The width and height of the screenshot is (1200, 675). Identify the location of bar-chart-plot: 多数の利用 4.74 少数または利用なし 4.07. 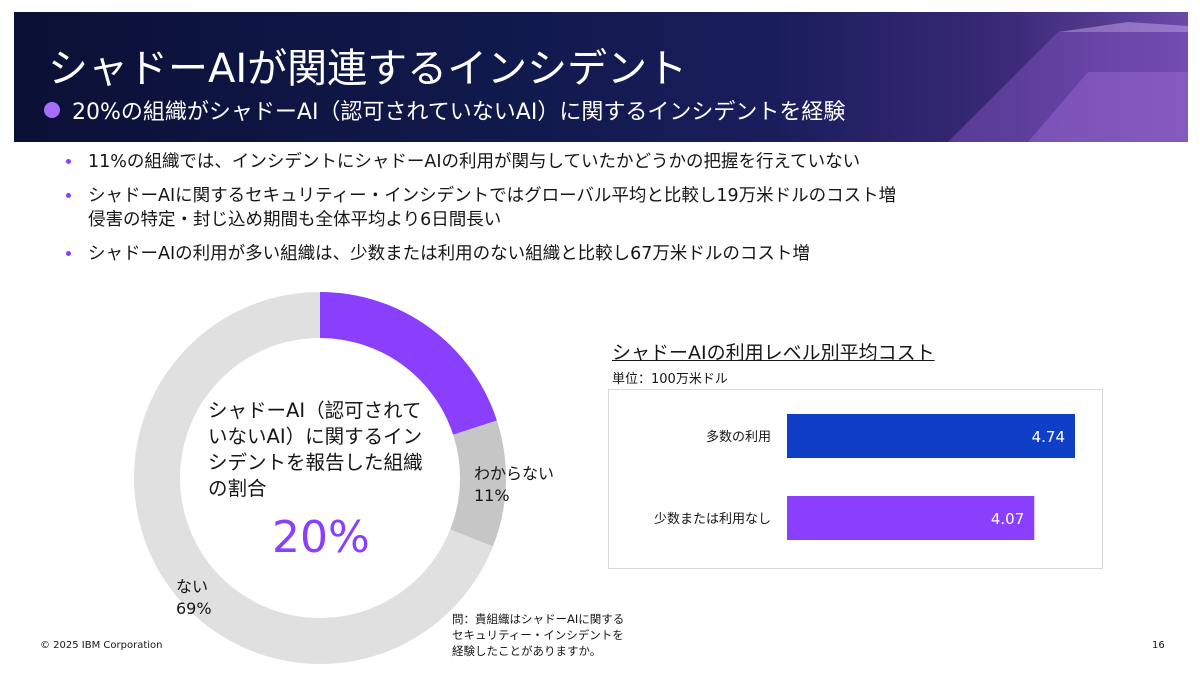
(864, 477).